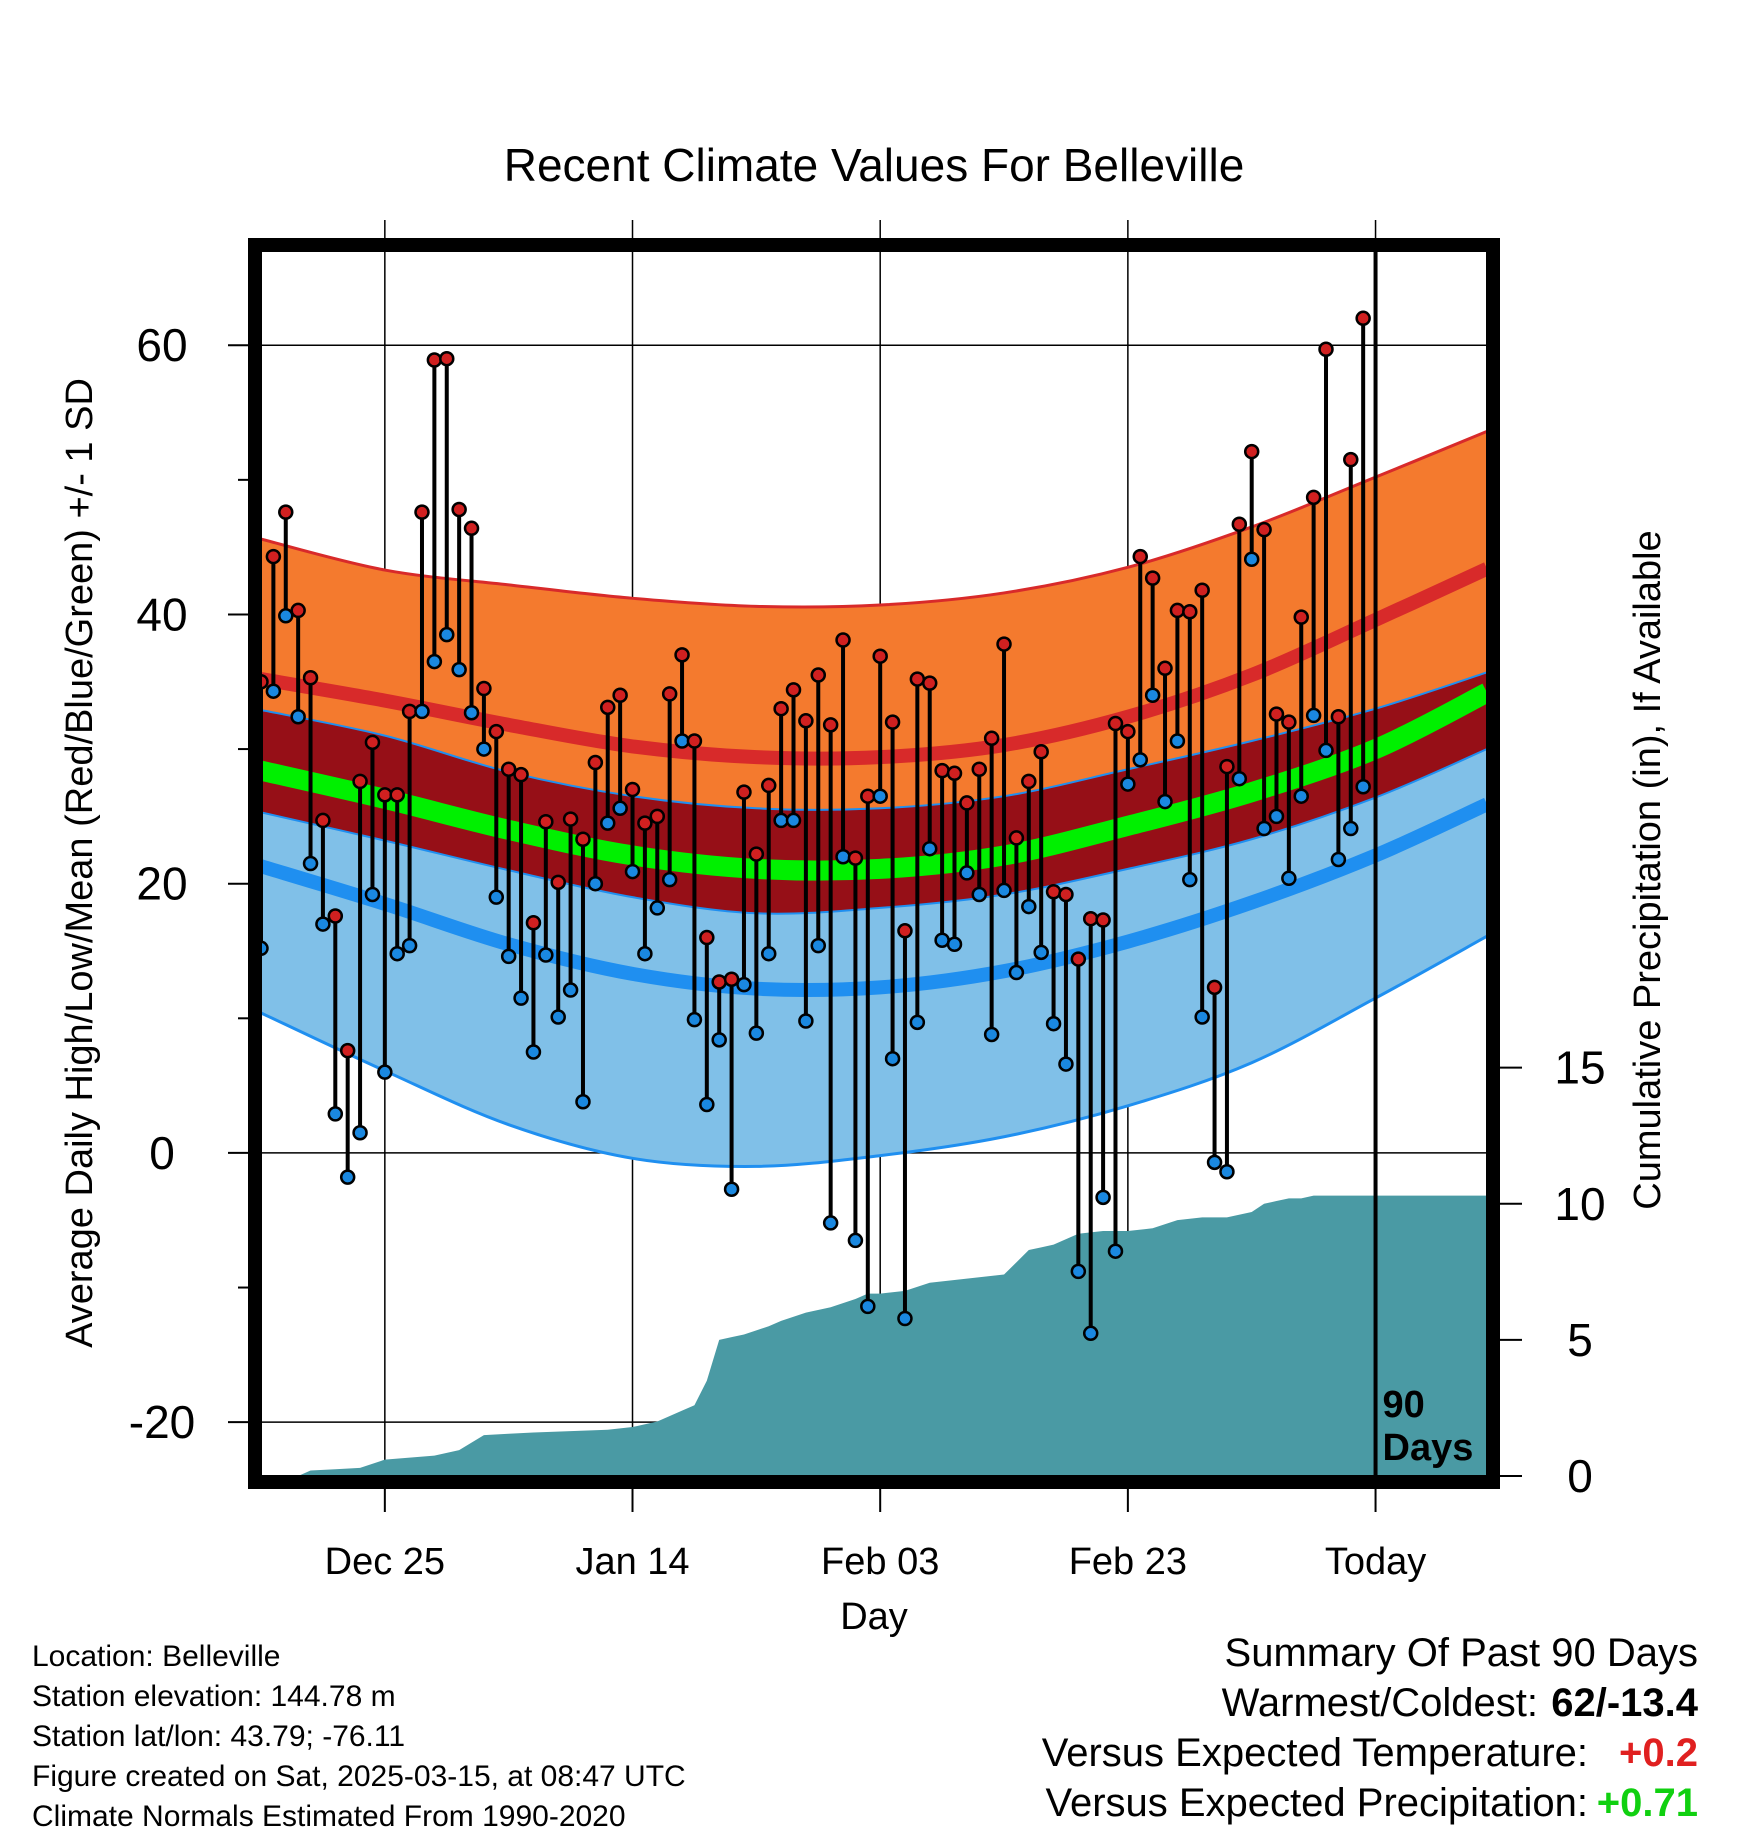 The width and height of the screenshot is (1748, 1837). I want to click on y-tick-label: 40, so click(161, 614).